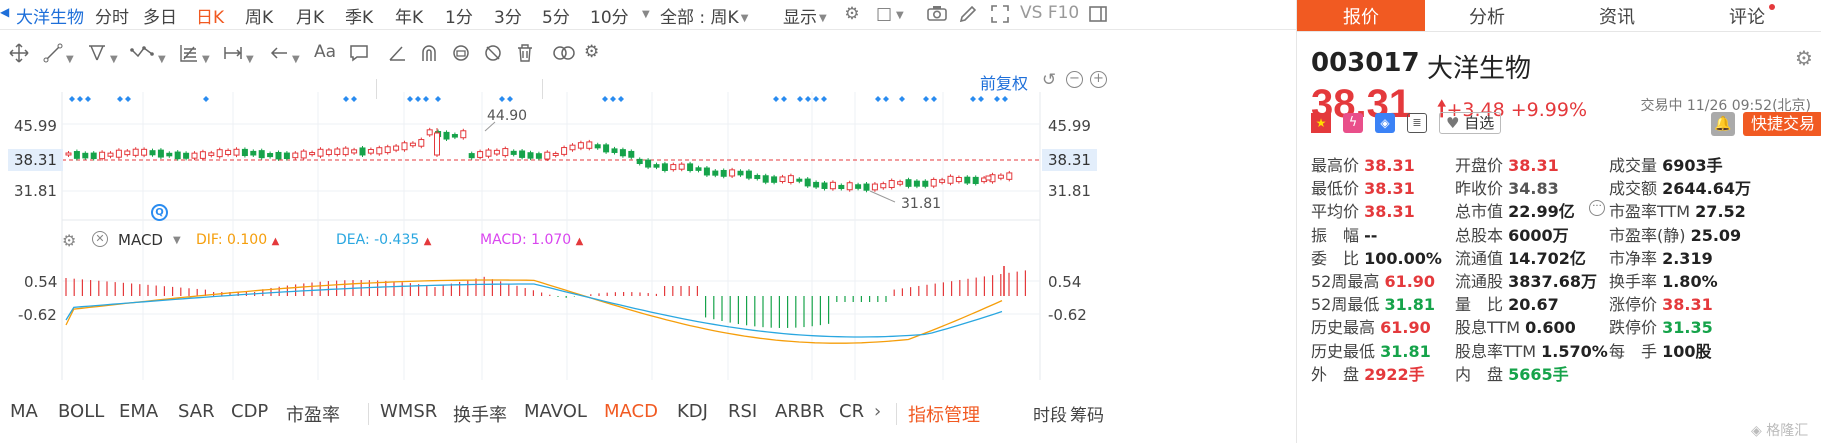 Image resolution: width=1821 pixels, height=443 pixels. Describe the element at coordinates (1074, 79) in the screenshot. I see `zoom-out-icon: −` at that location.